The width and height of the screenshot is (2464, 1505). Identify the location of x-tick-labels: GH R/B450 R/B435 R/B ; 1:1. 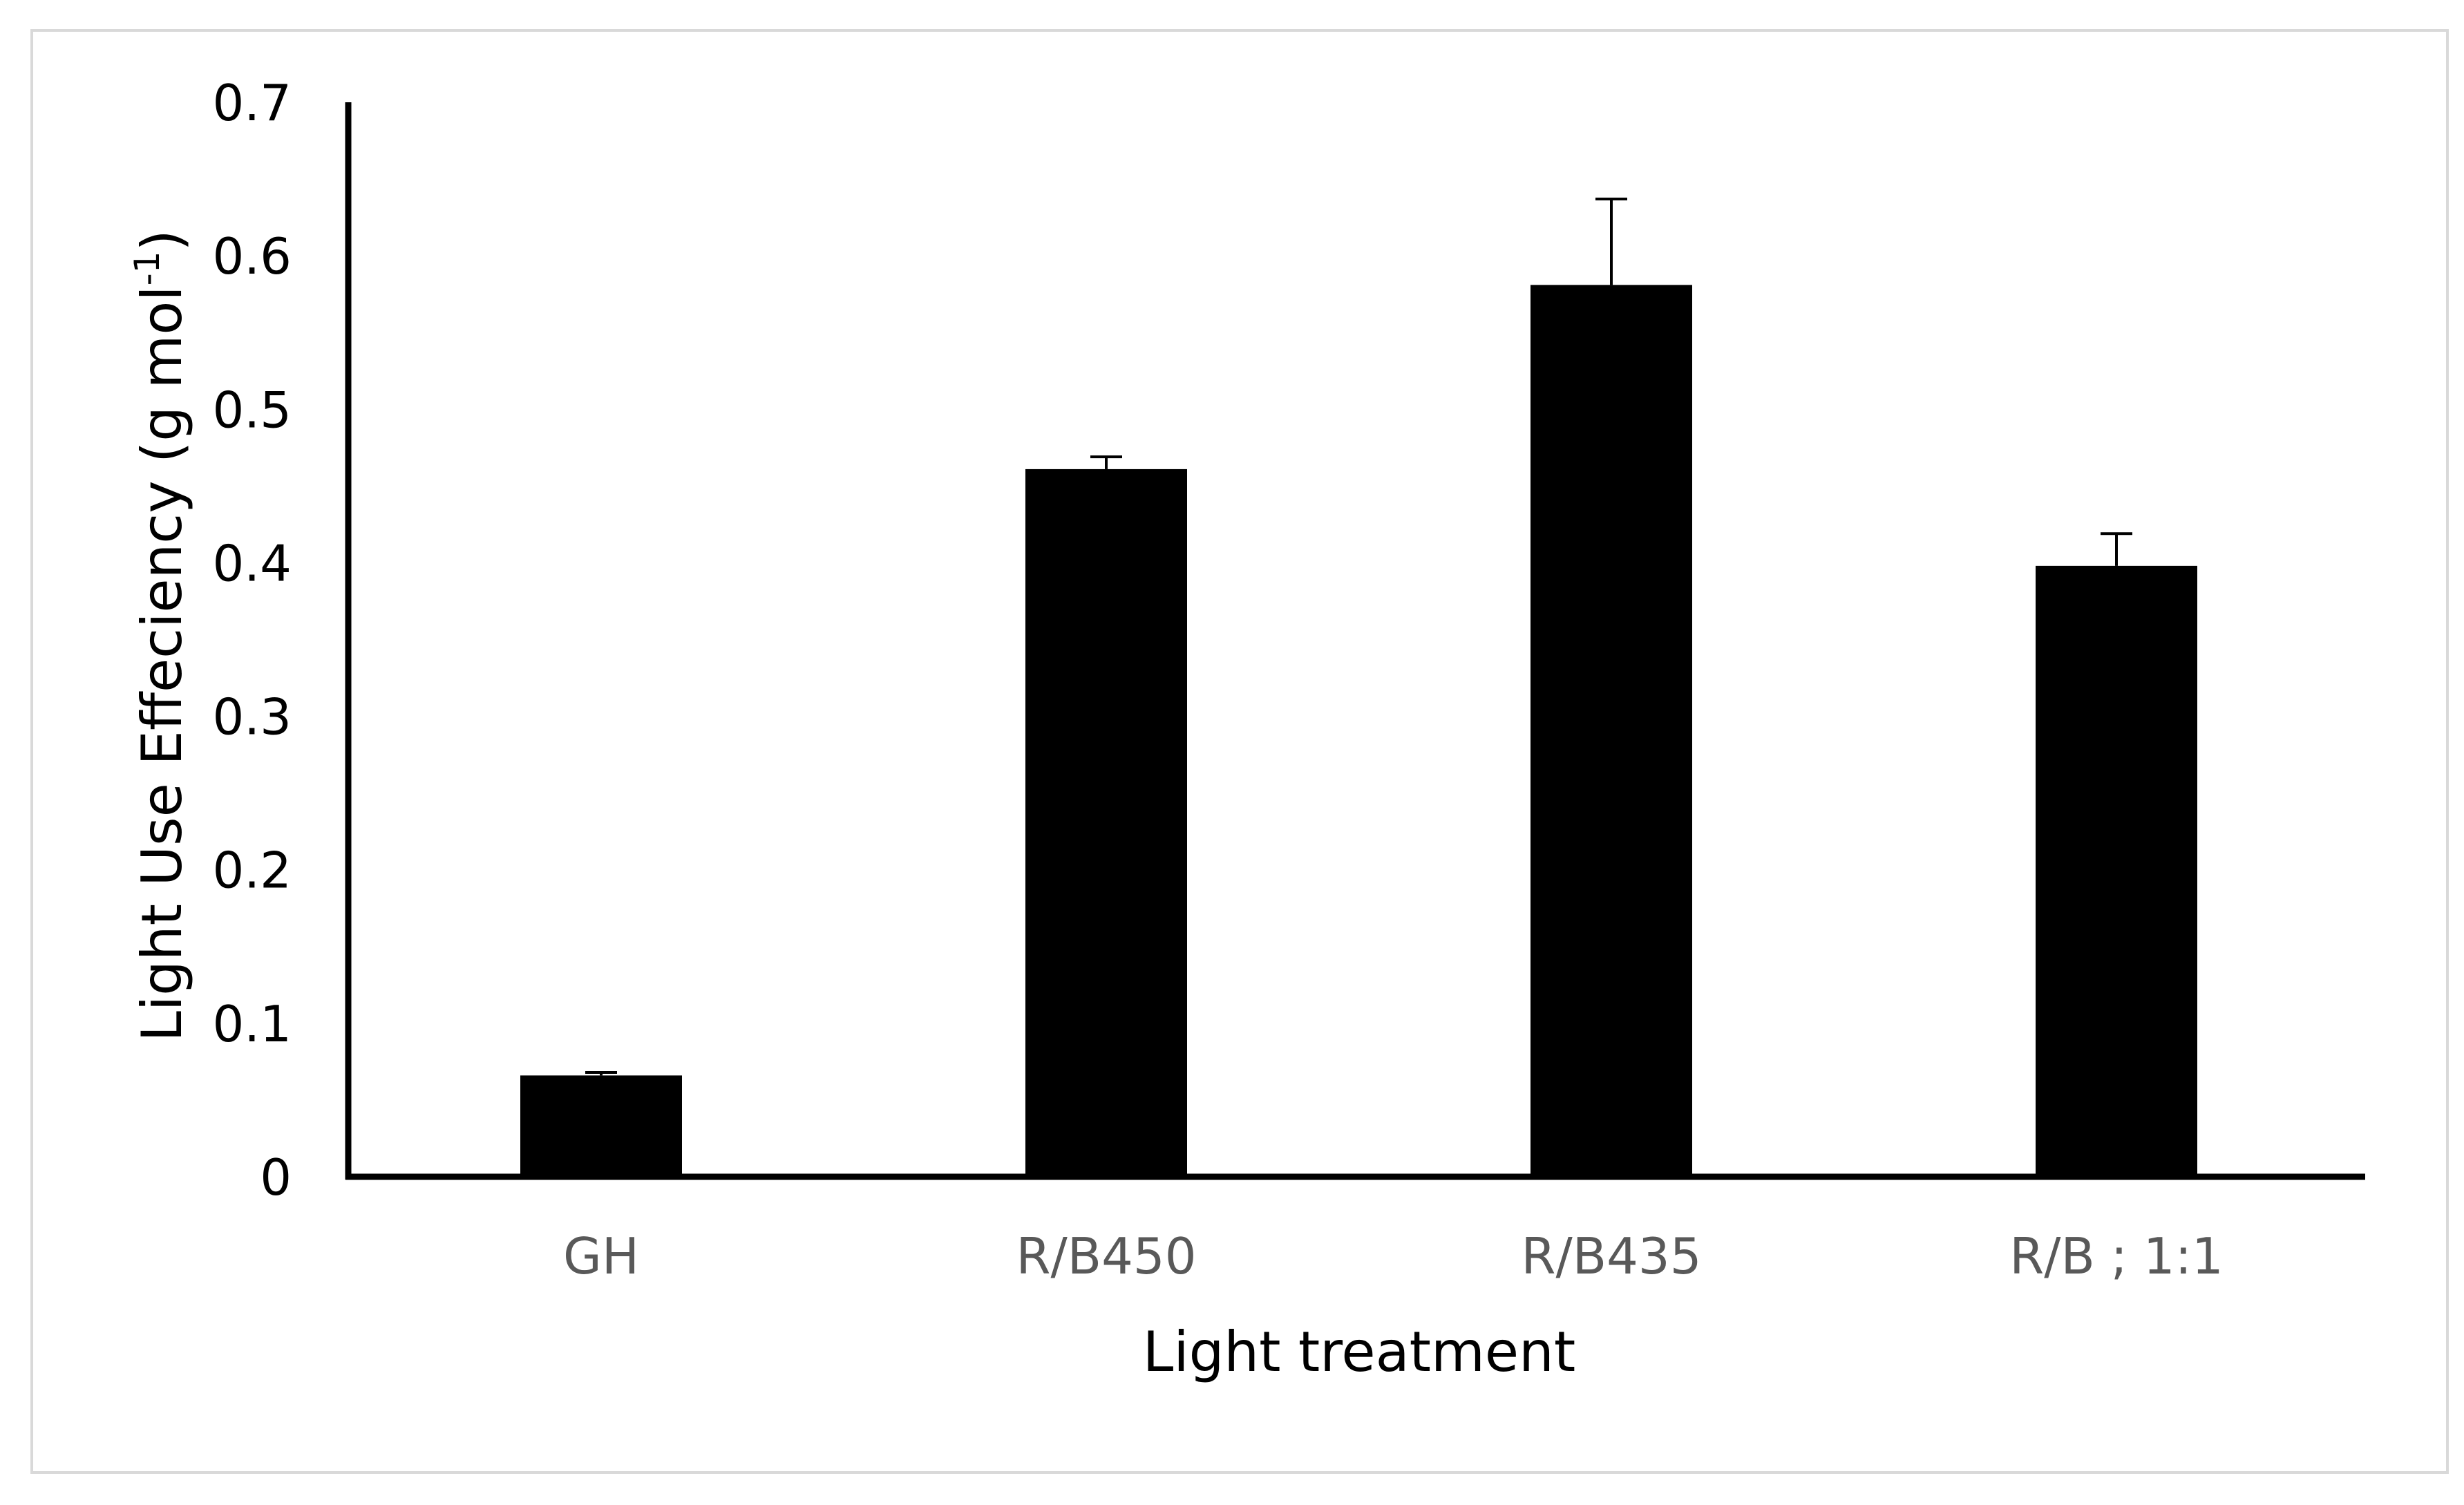
(1393, 1256).